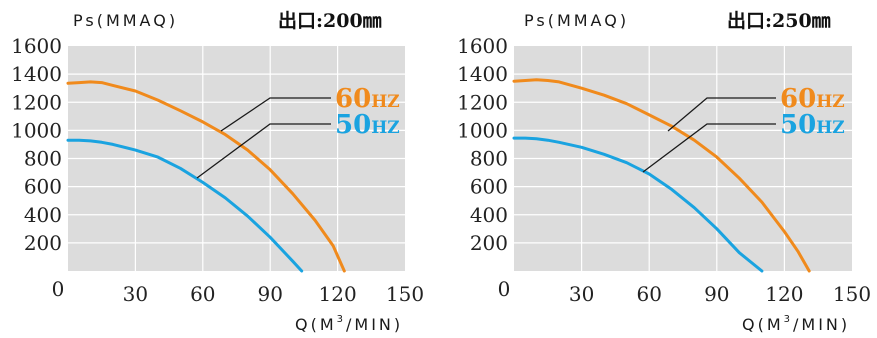 The image size is (877, 338). What do you see at coordinates (330, 20) in the screenshot?
I see `chart-title: 出口:200㎜` at bounding box center [330, 20].